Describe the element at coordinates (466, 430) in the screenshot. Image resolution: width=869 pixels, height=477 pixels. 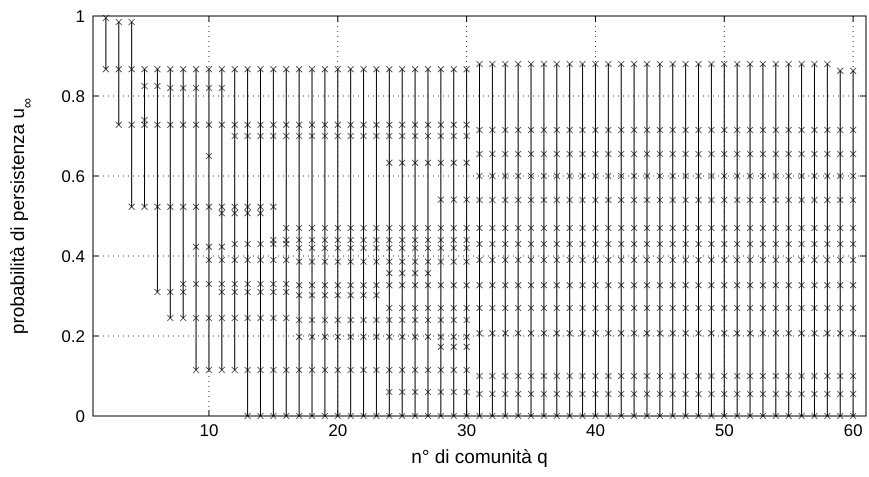
I see `x-tick-label: 30` at that location.